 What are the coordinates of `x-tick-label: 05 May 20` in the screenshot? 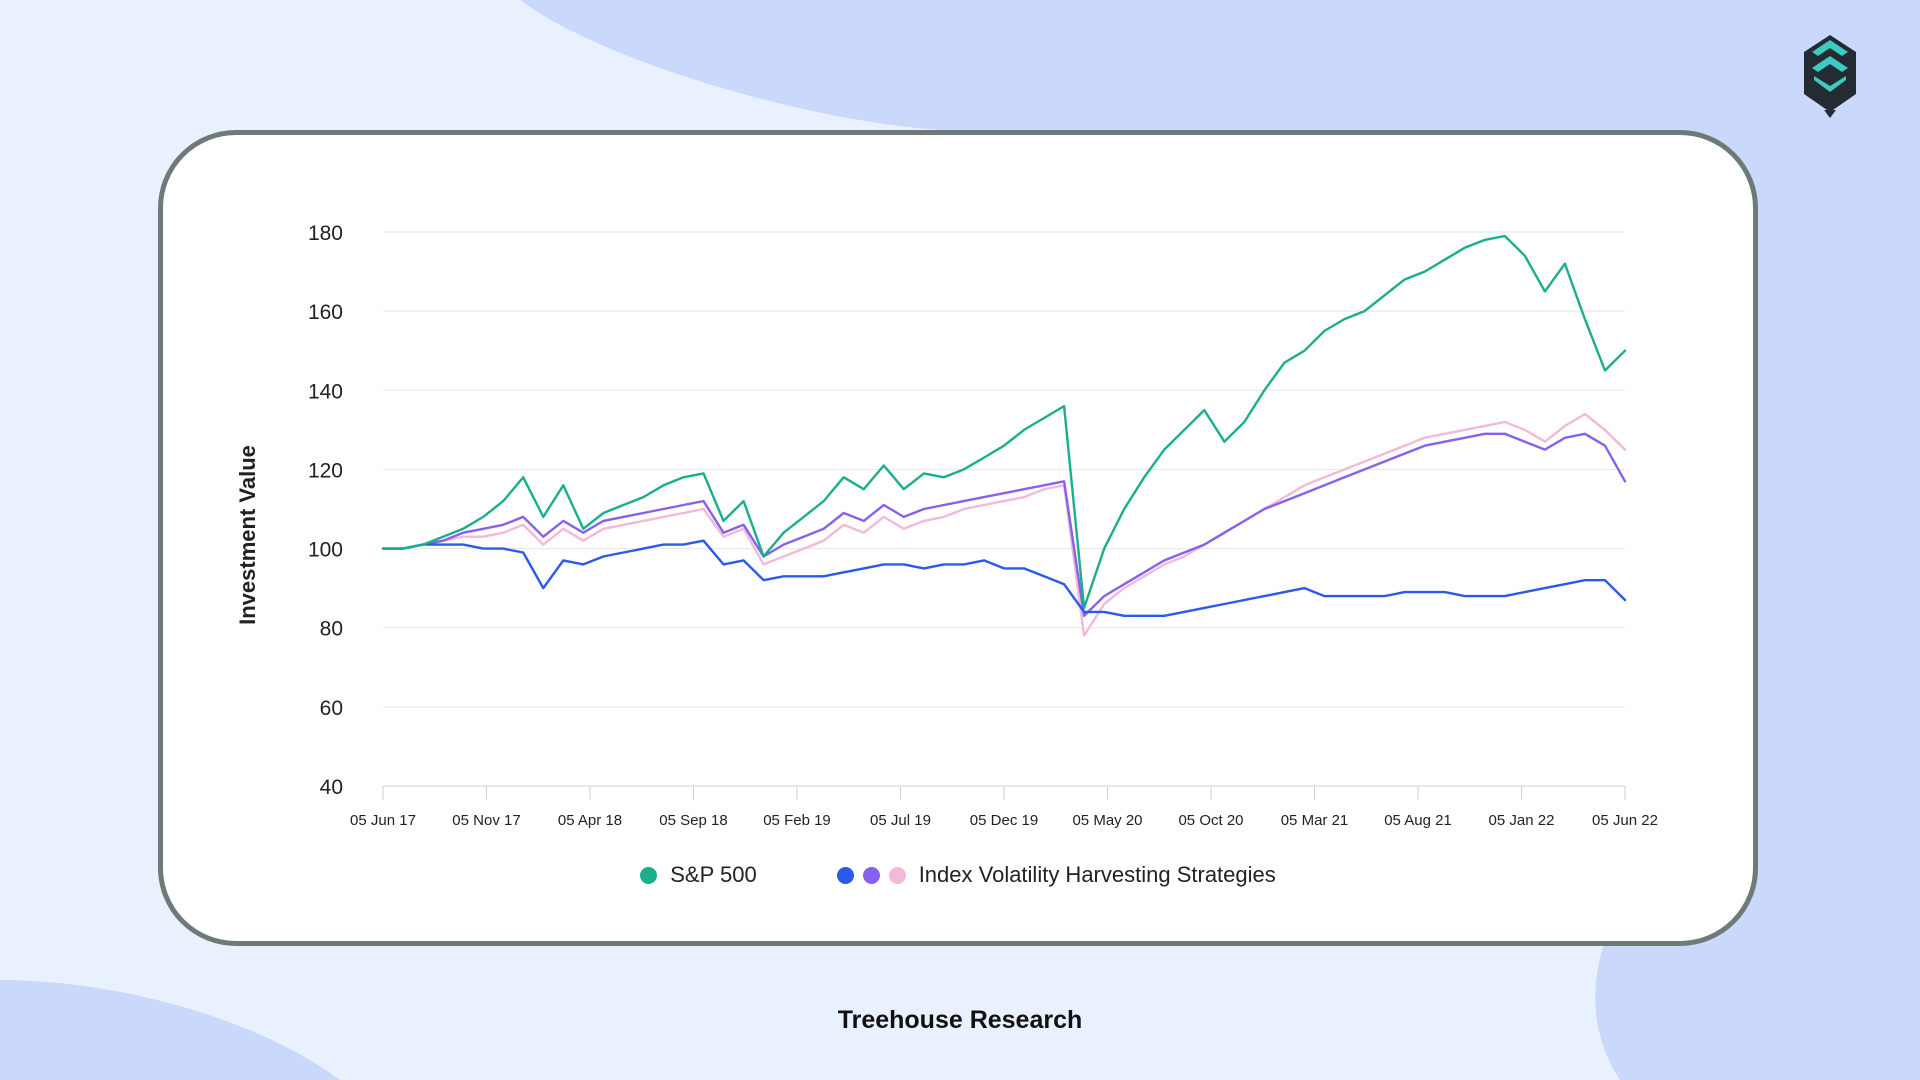 It's located at (1107, 820).